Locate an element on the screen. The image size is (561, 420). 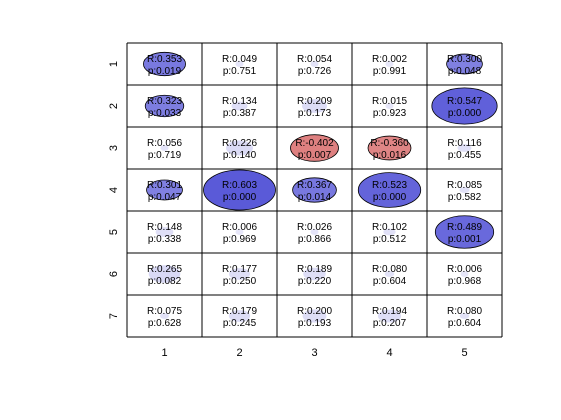
x-tick-label: 2 is located at coordinates (239, 353).